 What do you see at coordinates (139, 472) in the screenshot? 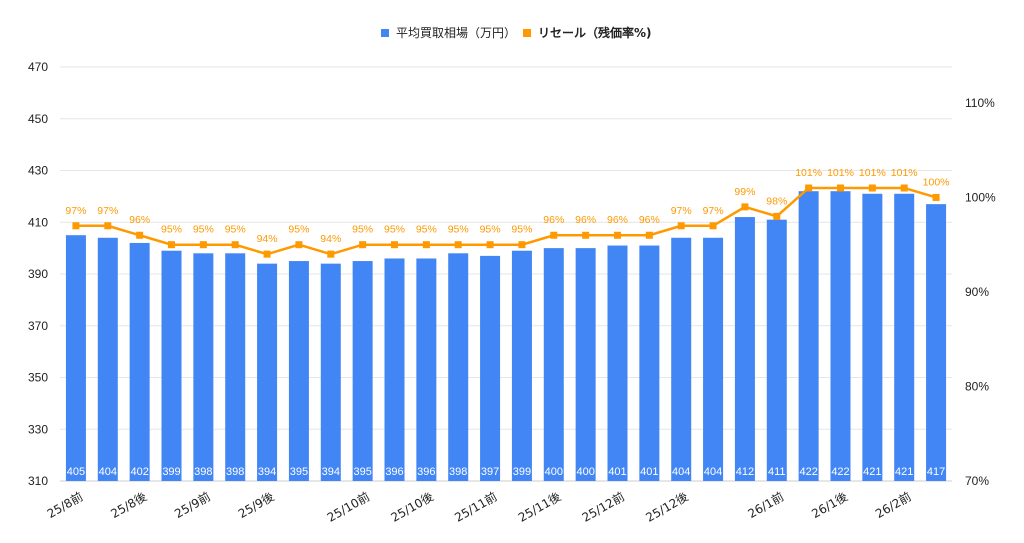
I see `bar-data-label: 402` at bounding box center [139, 472].